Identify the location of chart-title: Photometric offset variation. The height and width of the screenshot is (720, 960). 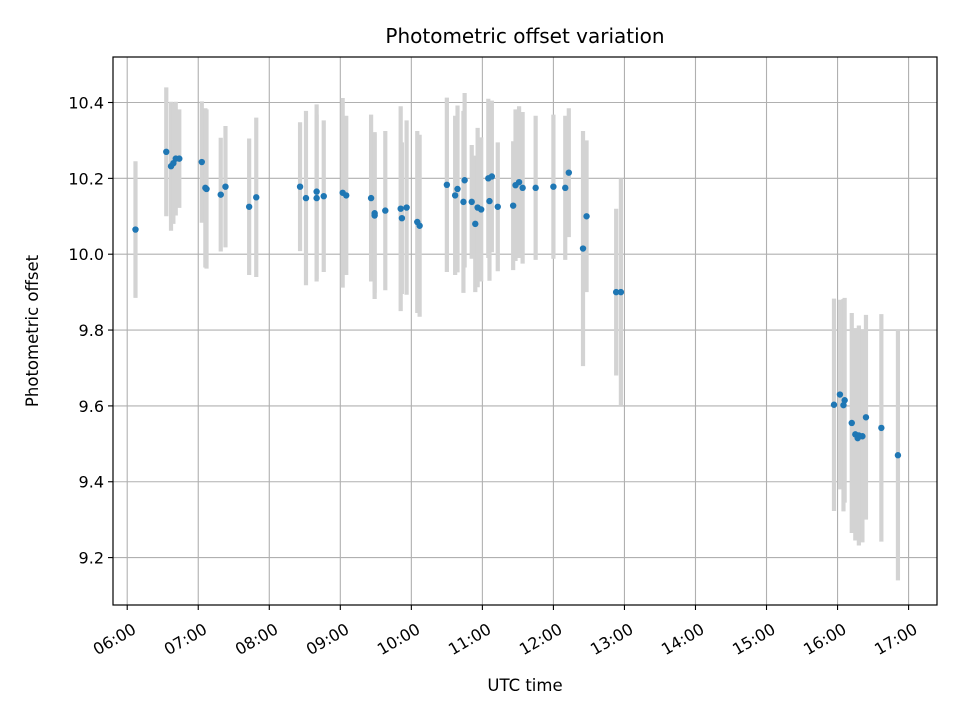
(524, 36).